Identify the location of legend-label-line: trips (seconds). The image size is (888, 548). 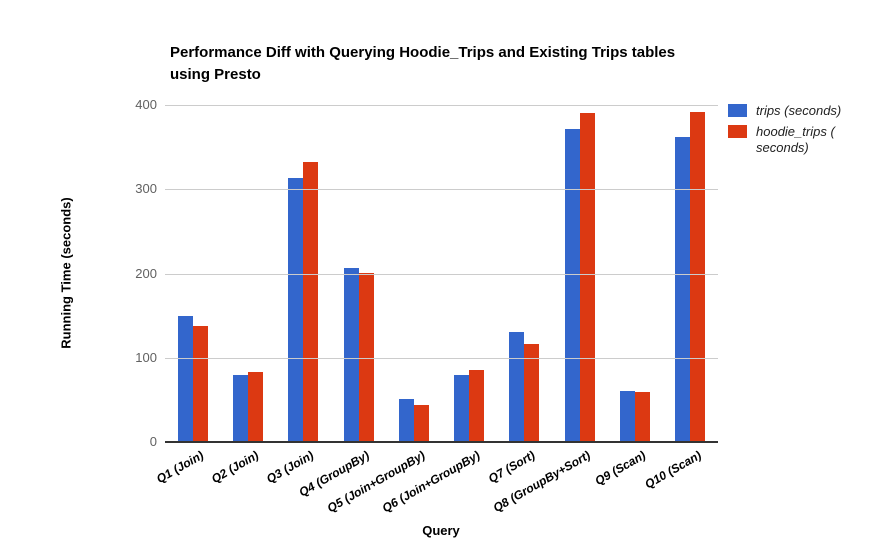
(799, 110).